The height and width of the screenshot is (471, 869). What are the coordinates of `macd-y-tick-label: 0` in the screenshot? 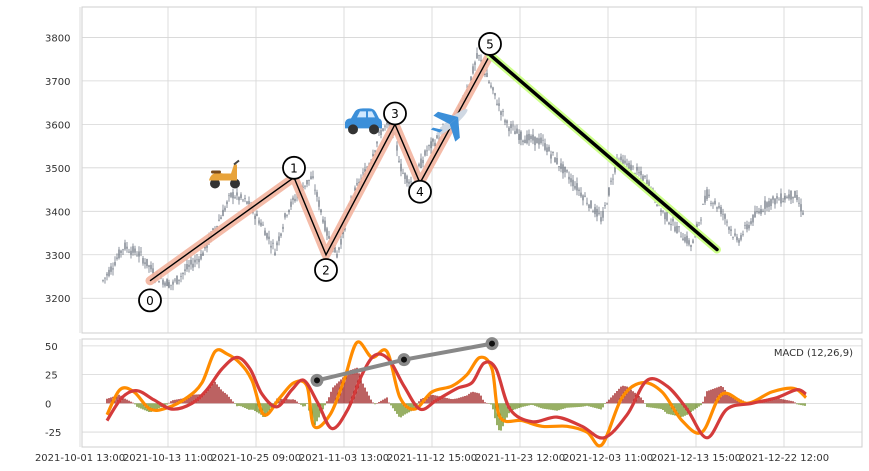 It's located at (48, 404).